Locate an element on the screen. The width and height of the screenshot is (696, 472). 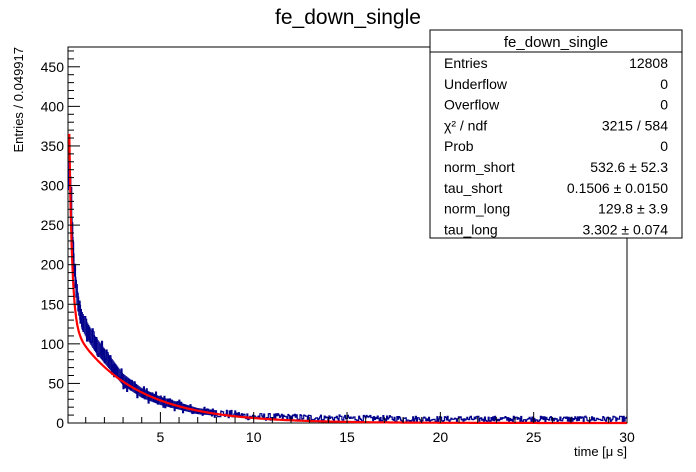
stats-row-label: norm_short is located at coordinates (479, 167).